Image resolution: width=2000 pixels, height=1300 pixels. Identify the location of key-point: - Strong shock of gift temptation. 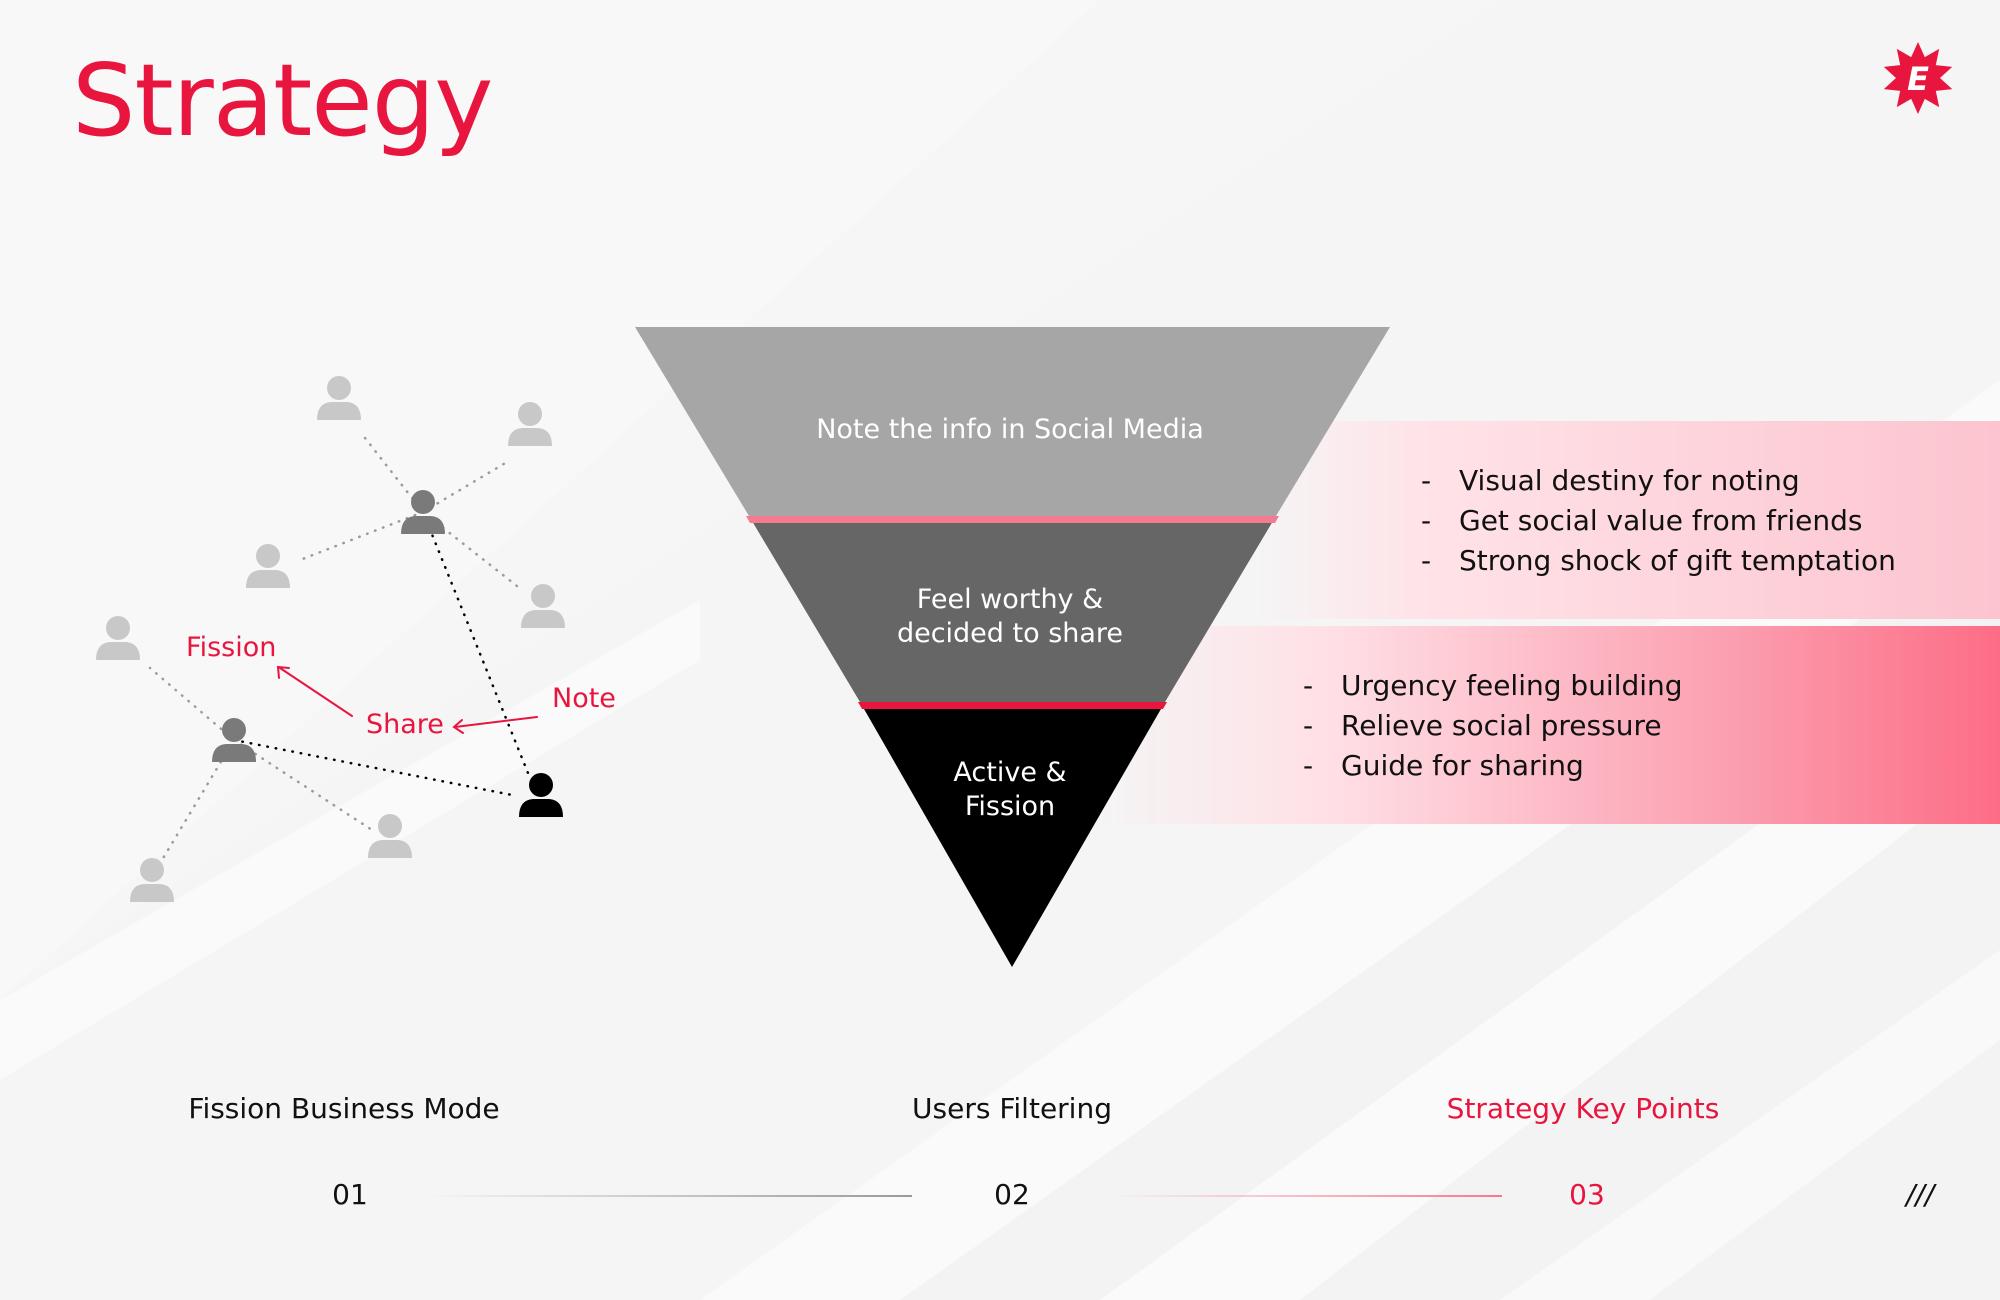
(1658, 560).